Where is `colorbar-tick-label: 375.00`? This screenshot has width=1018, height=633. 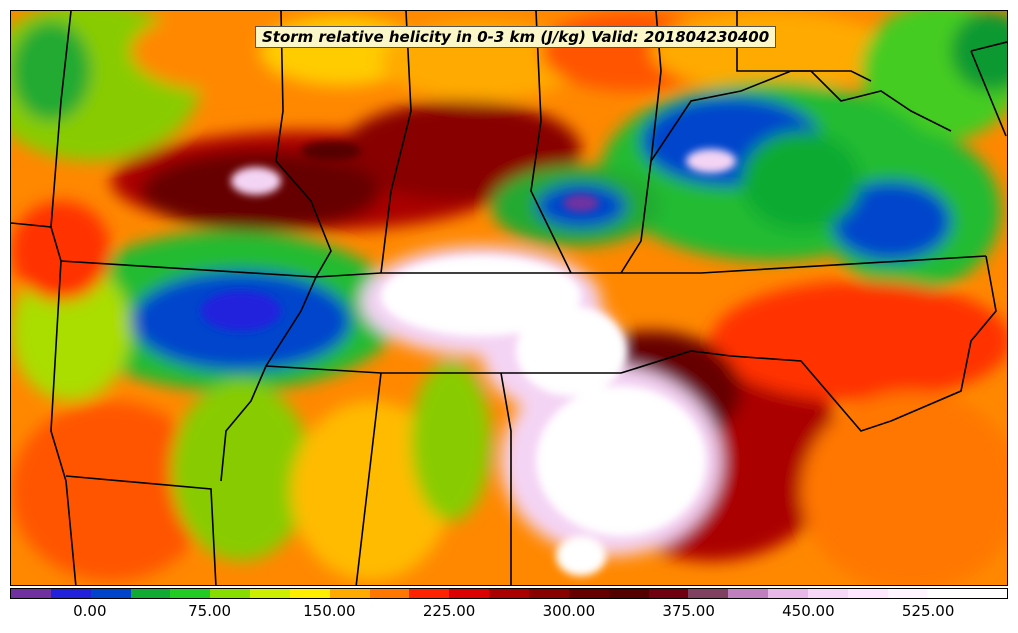
colorbar-tick-label: 375.00 is located at coordinates (688, 611).